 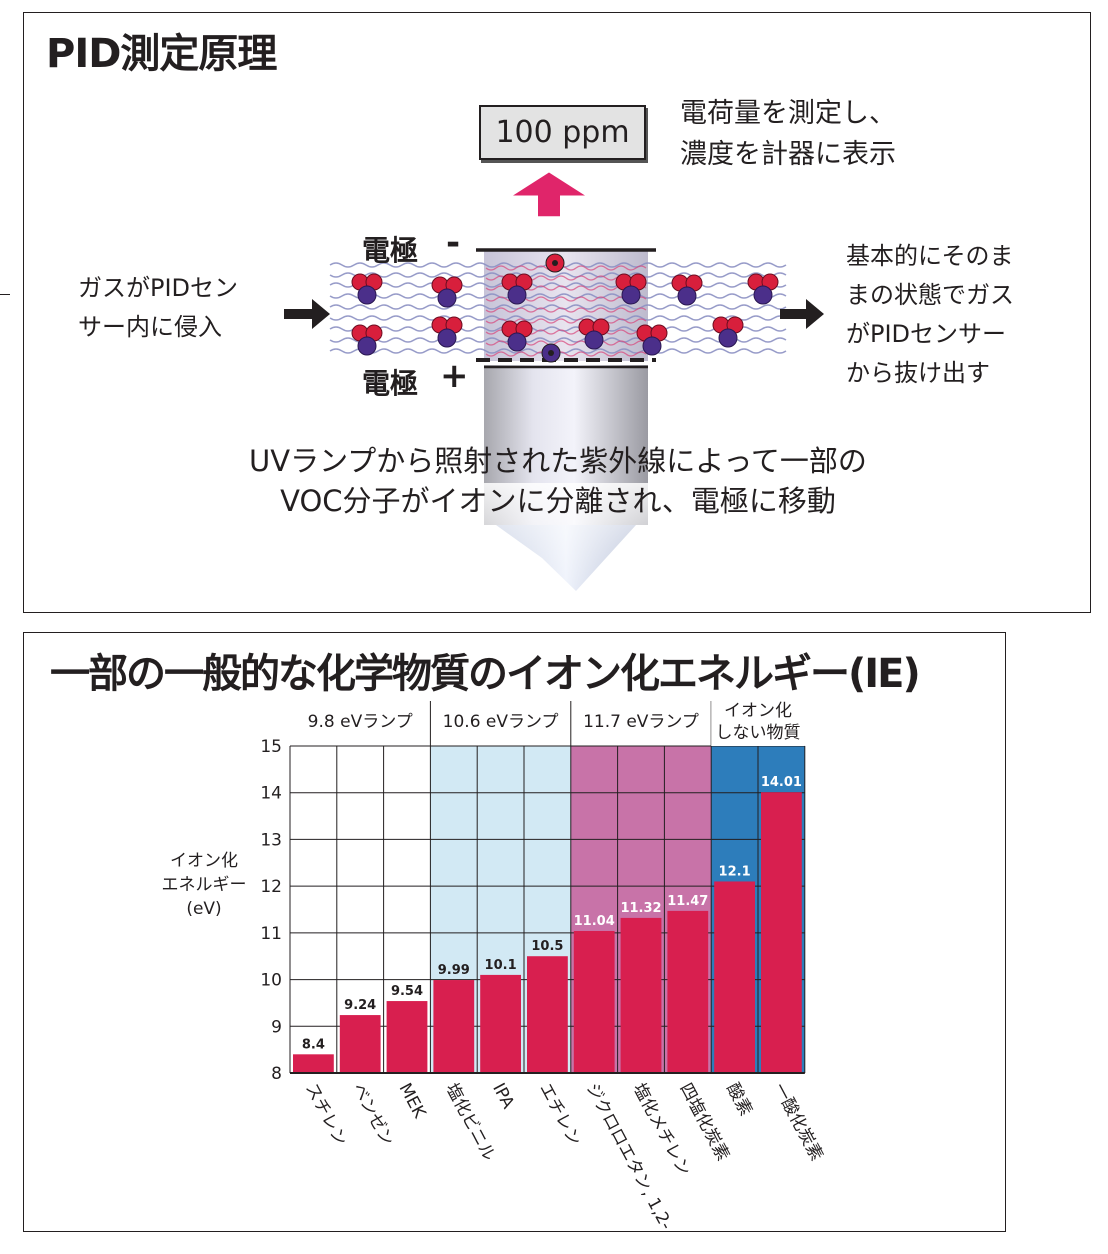 What do you see at coordinates (360, 1005) in the screenshot?
I see `ie-value-label: 9.24` at bounding box center [360, 1005].